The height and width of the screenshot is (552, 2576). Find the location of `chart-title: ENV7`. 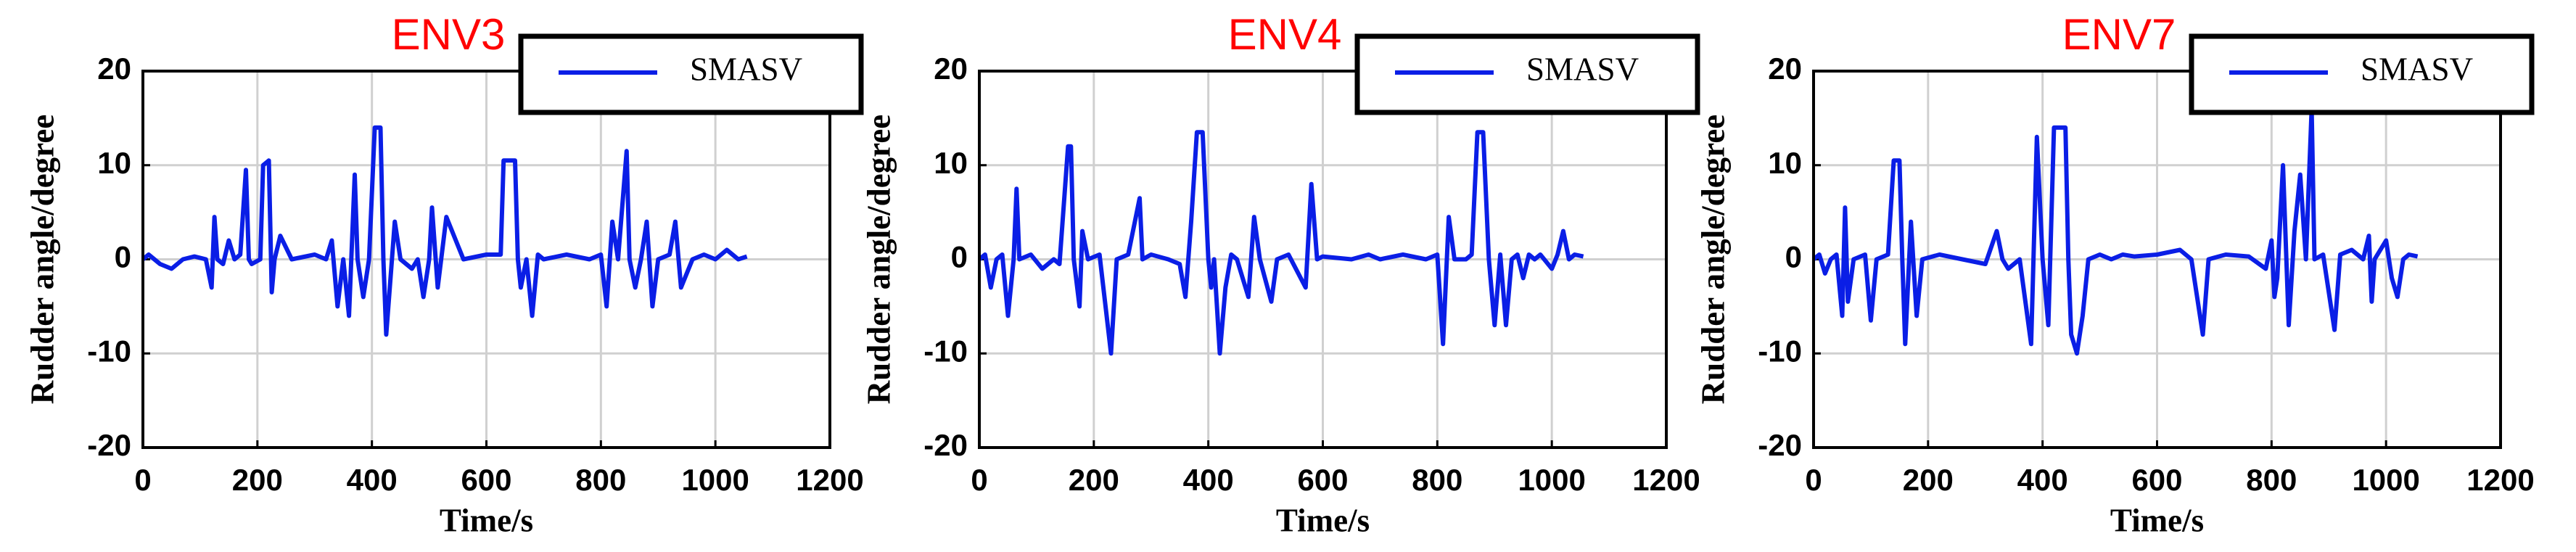

chart-title: ENV7 is located at coordinates (2119, 34).